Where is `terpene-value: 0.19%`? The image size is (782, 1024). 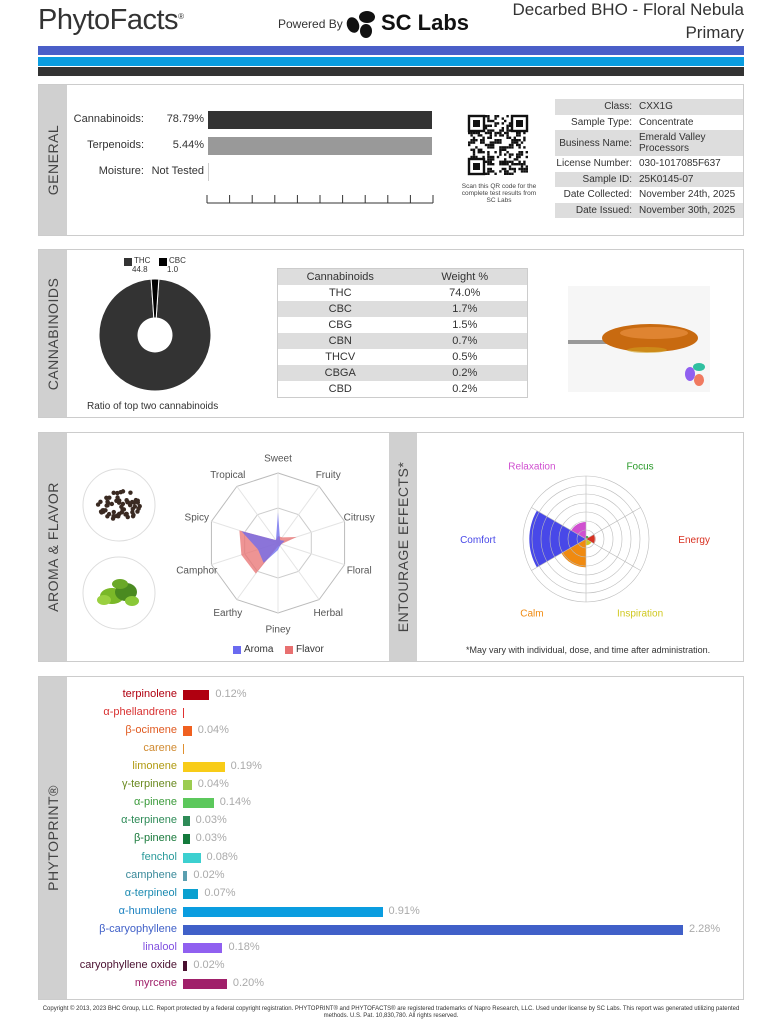 terpene-value: 0.19% is located at coordinates (246, 766).